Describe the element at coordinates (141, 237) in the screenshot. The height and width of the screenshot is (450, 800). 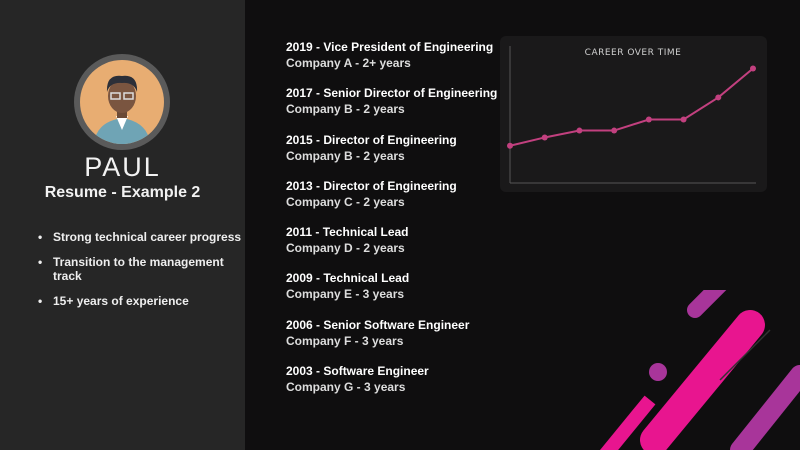
I see `highlight-item: Strong technical career progress` at that location.